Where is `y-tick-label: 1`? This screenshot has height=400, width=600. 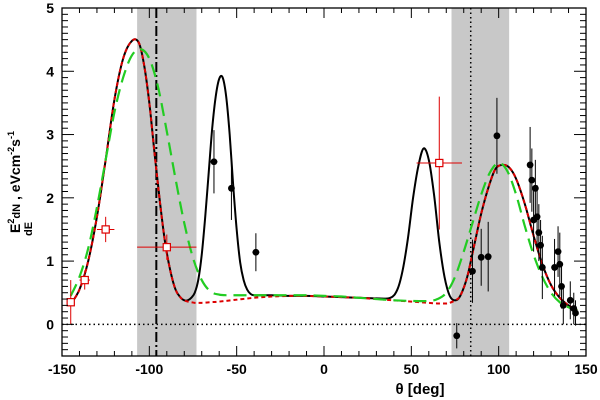 y-tick-label: 1 is located at coordinates (50, 261).